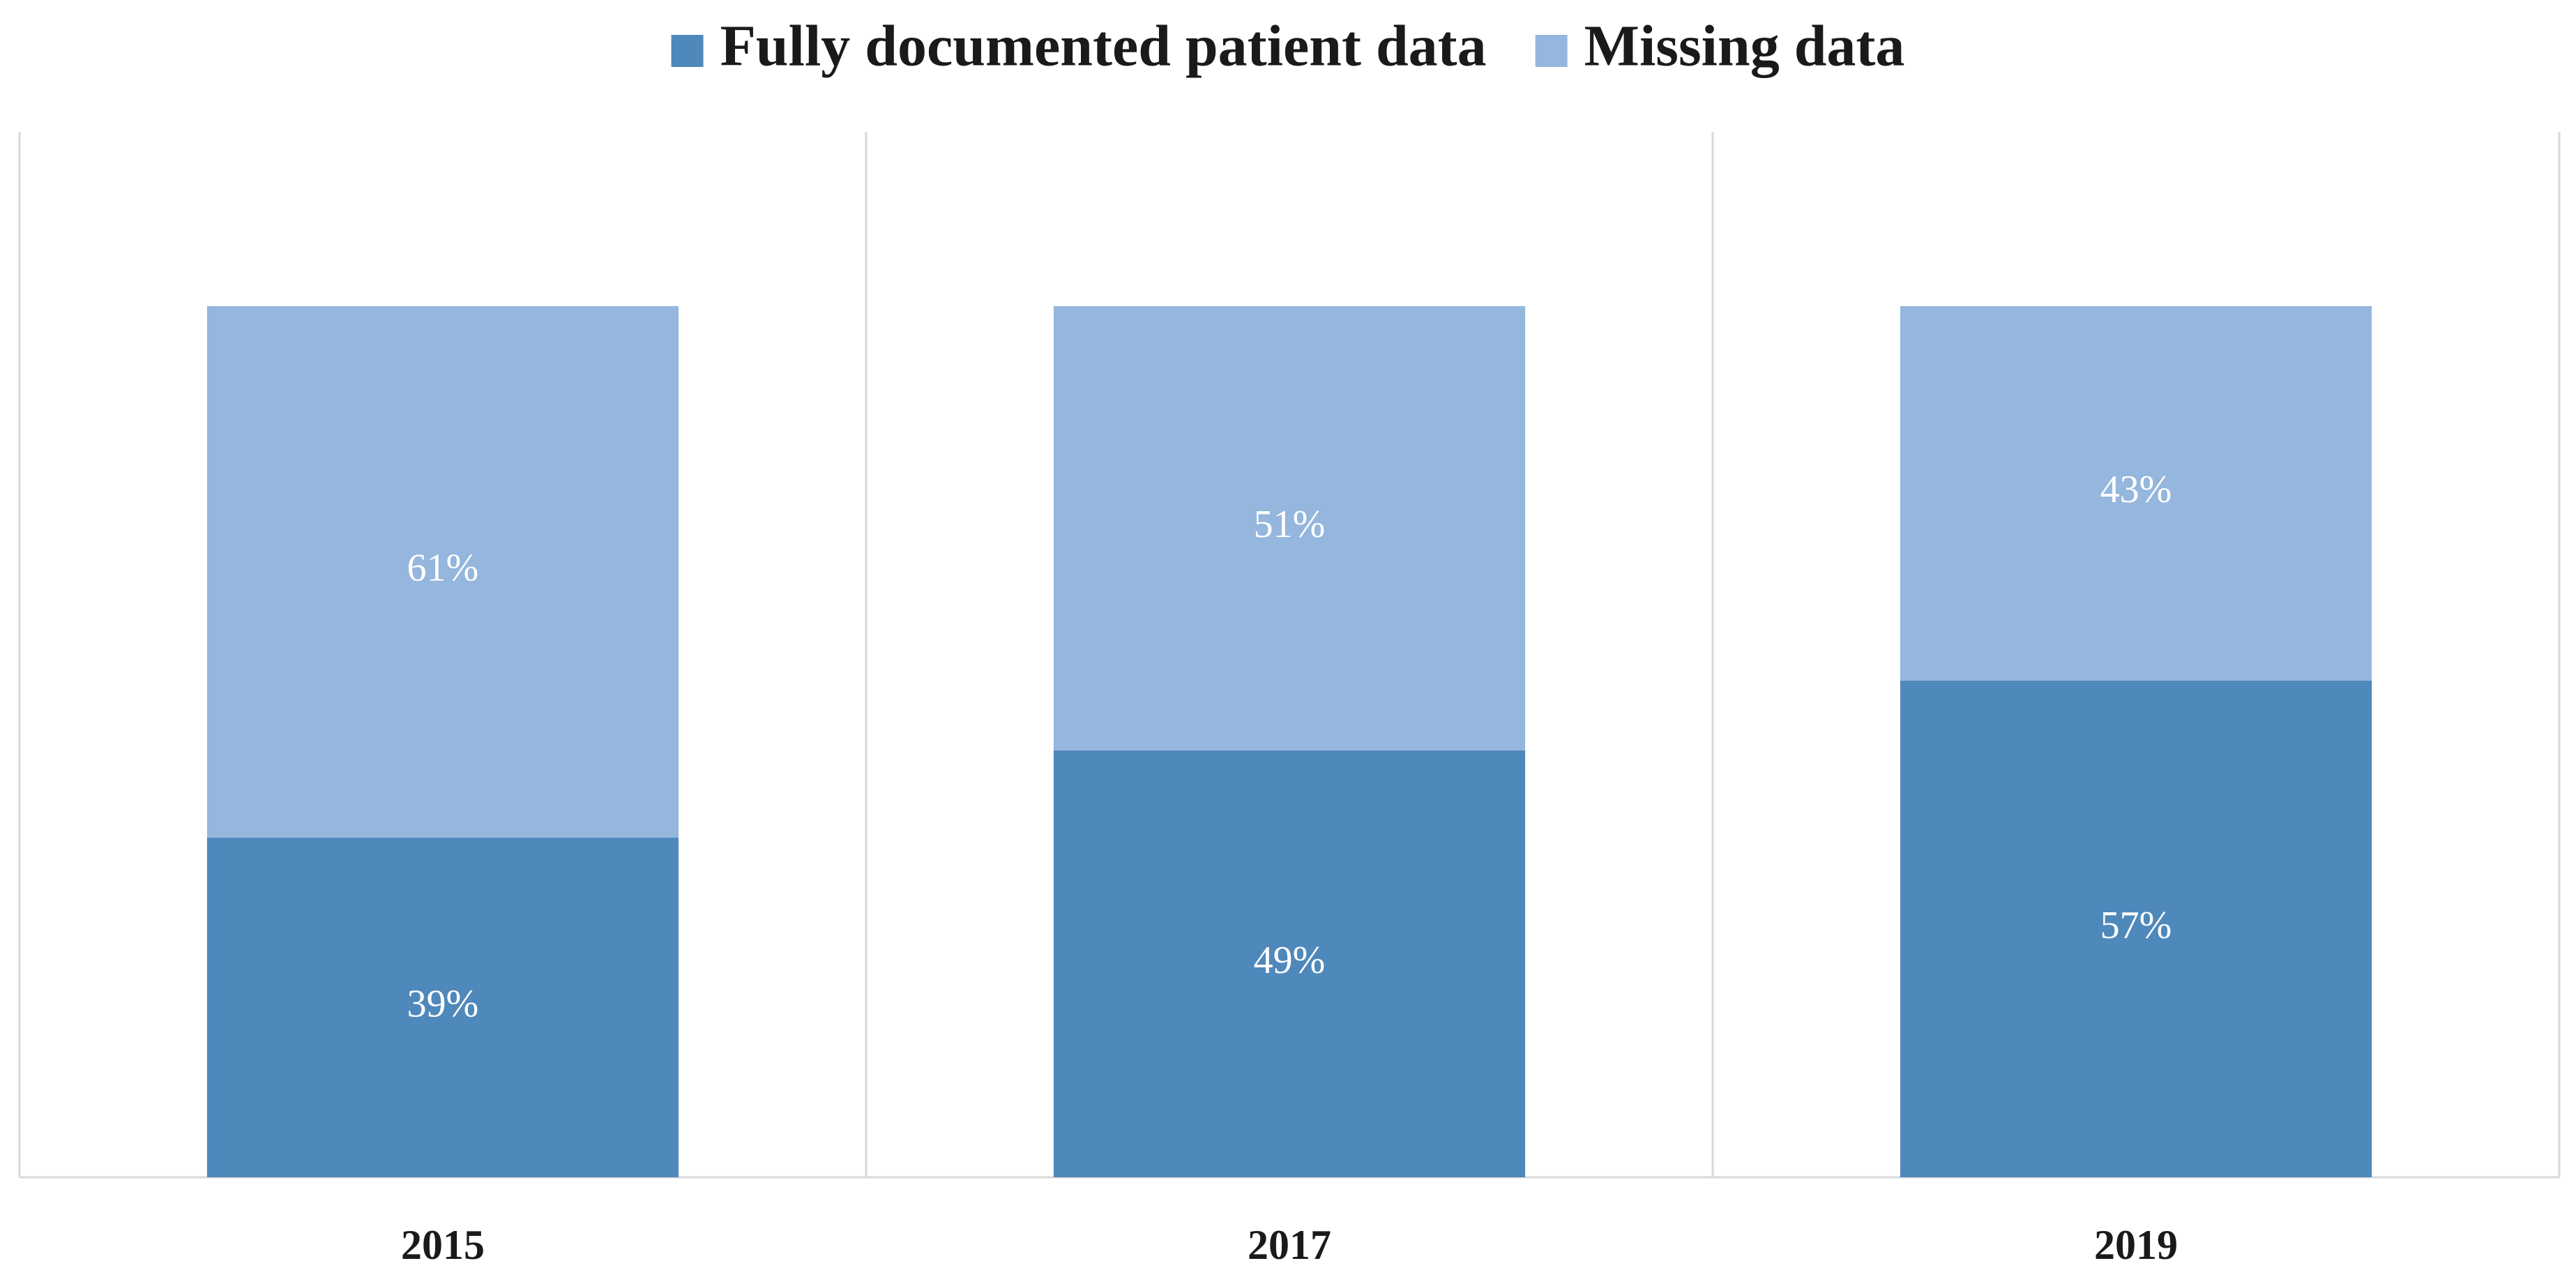  What do you see at coordinates (2136, 489) in the screenshot?
I see `data-label: 43%` at bounding box center [2136, 489].